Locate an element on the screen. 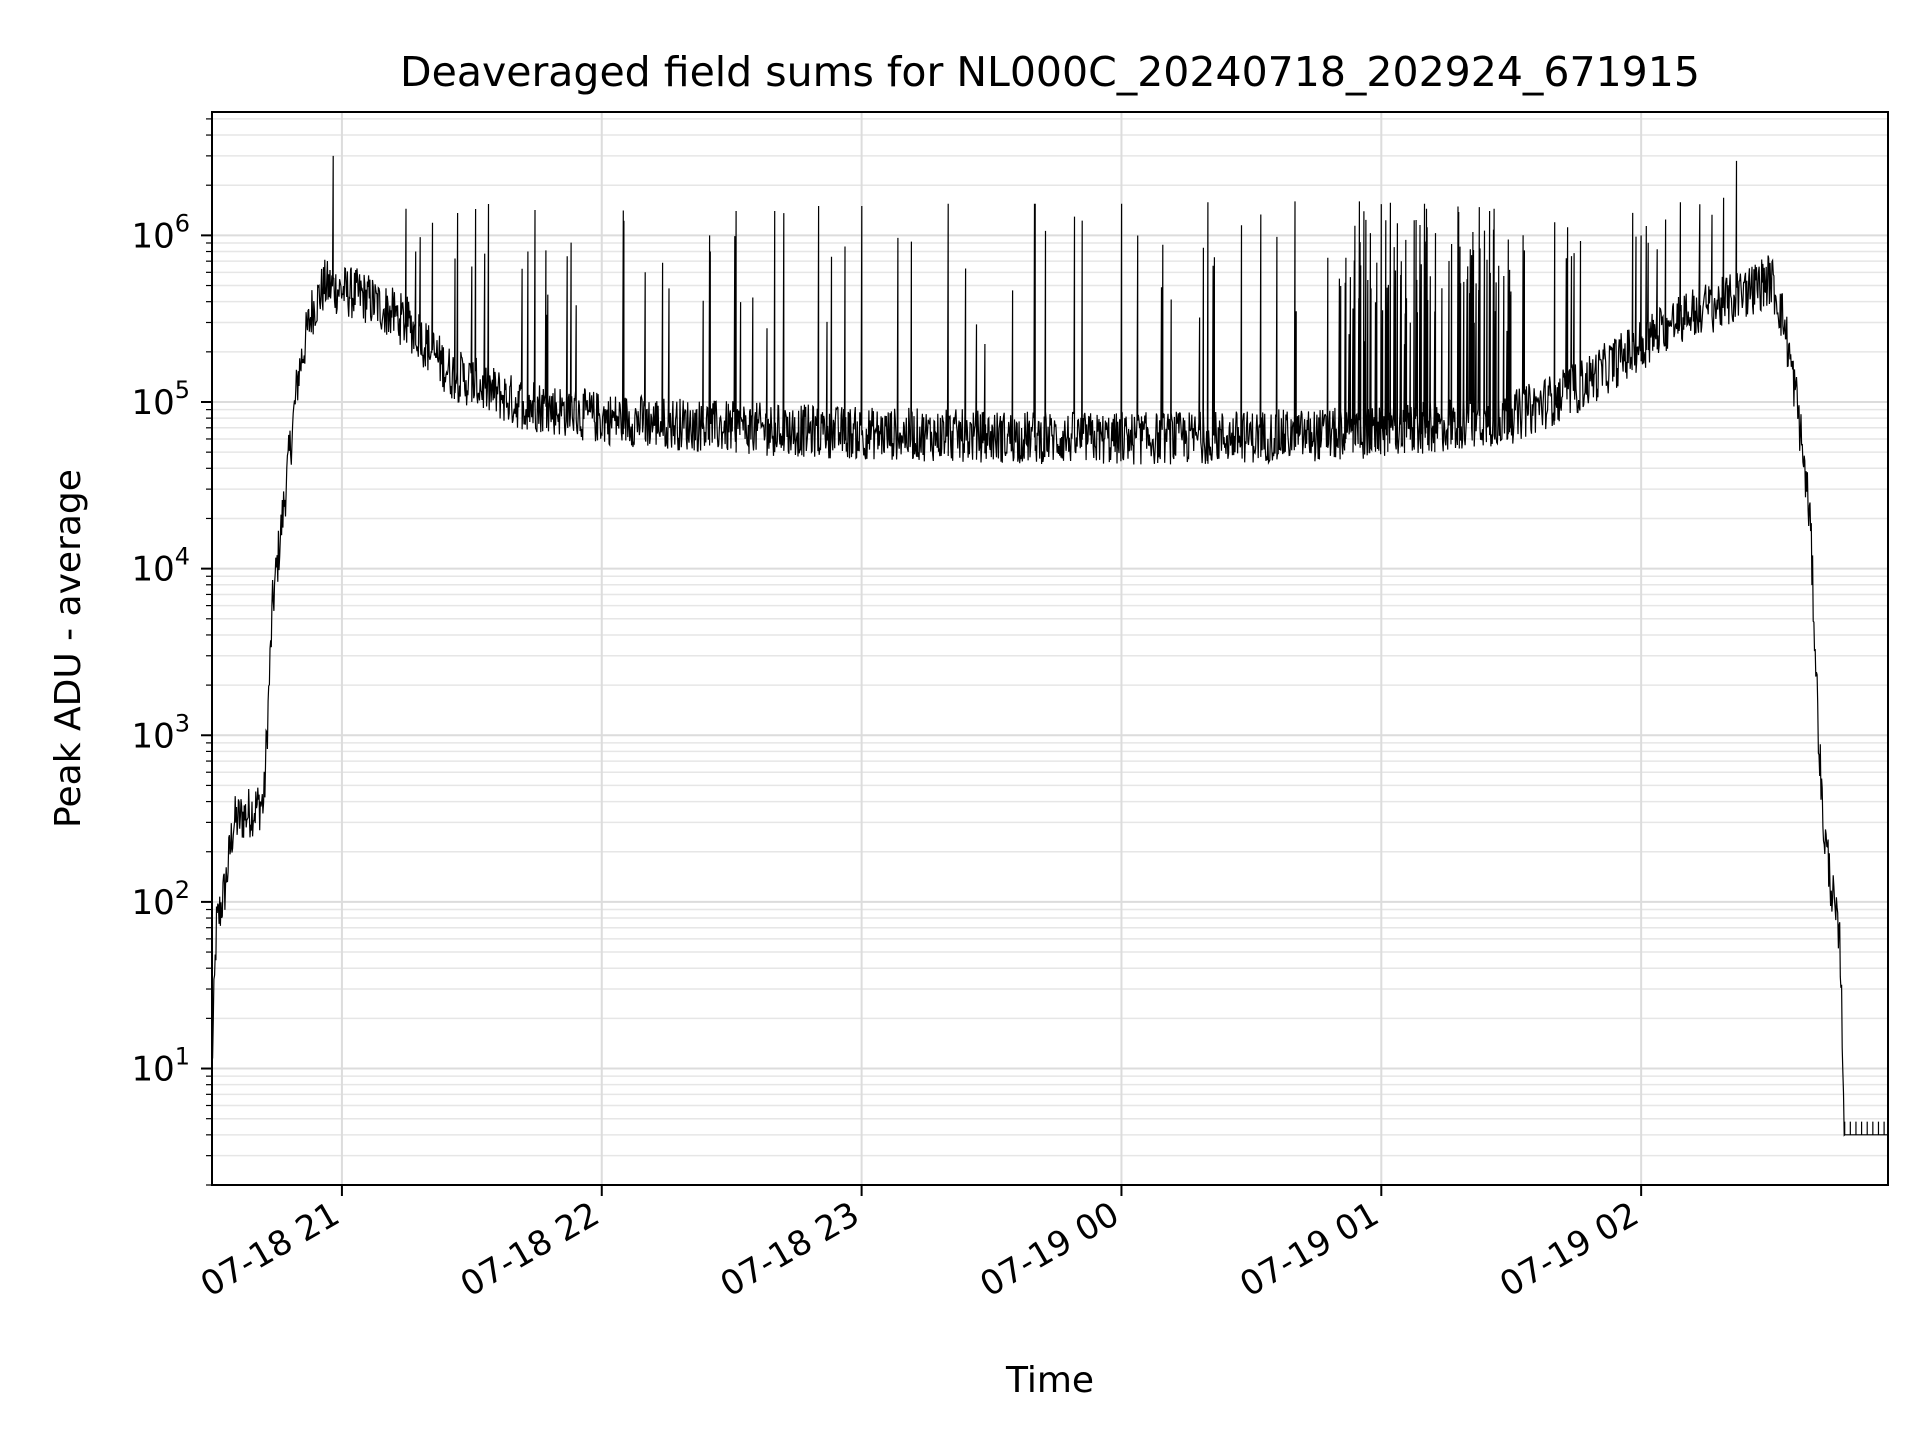 The height and width of the screenshot is (1440, 1920). y-tick-label: 10⁵ is located at coordinates (160, 399).